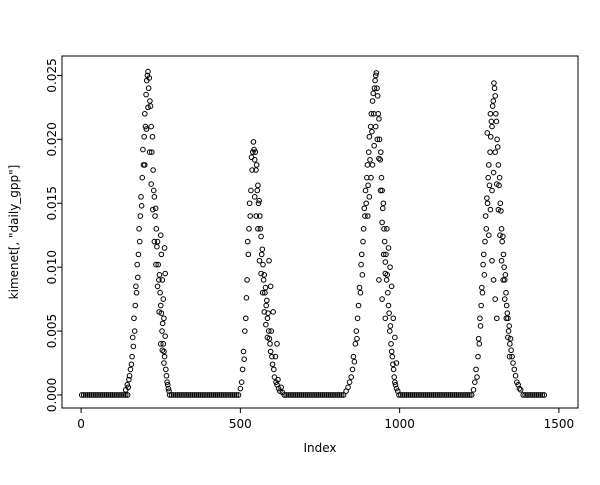 This screenshot has height=485, width=600. Describe the element at coordinates (52, 139) in the screenshot. I see `y-tick-label: 0.020` at that location.